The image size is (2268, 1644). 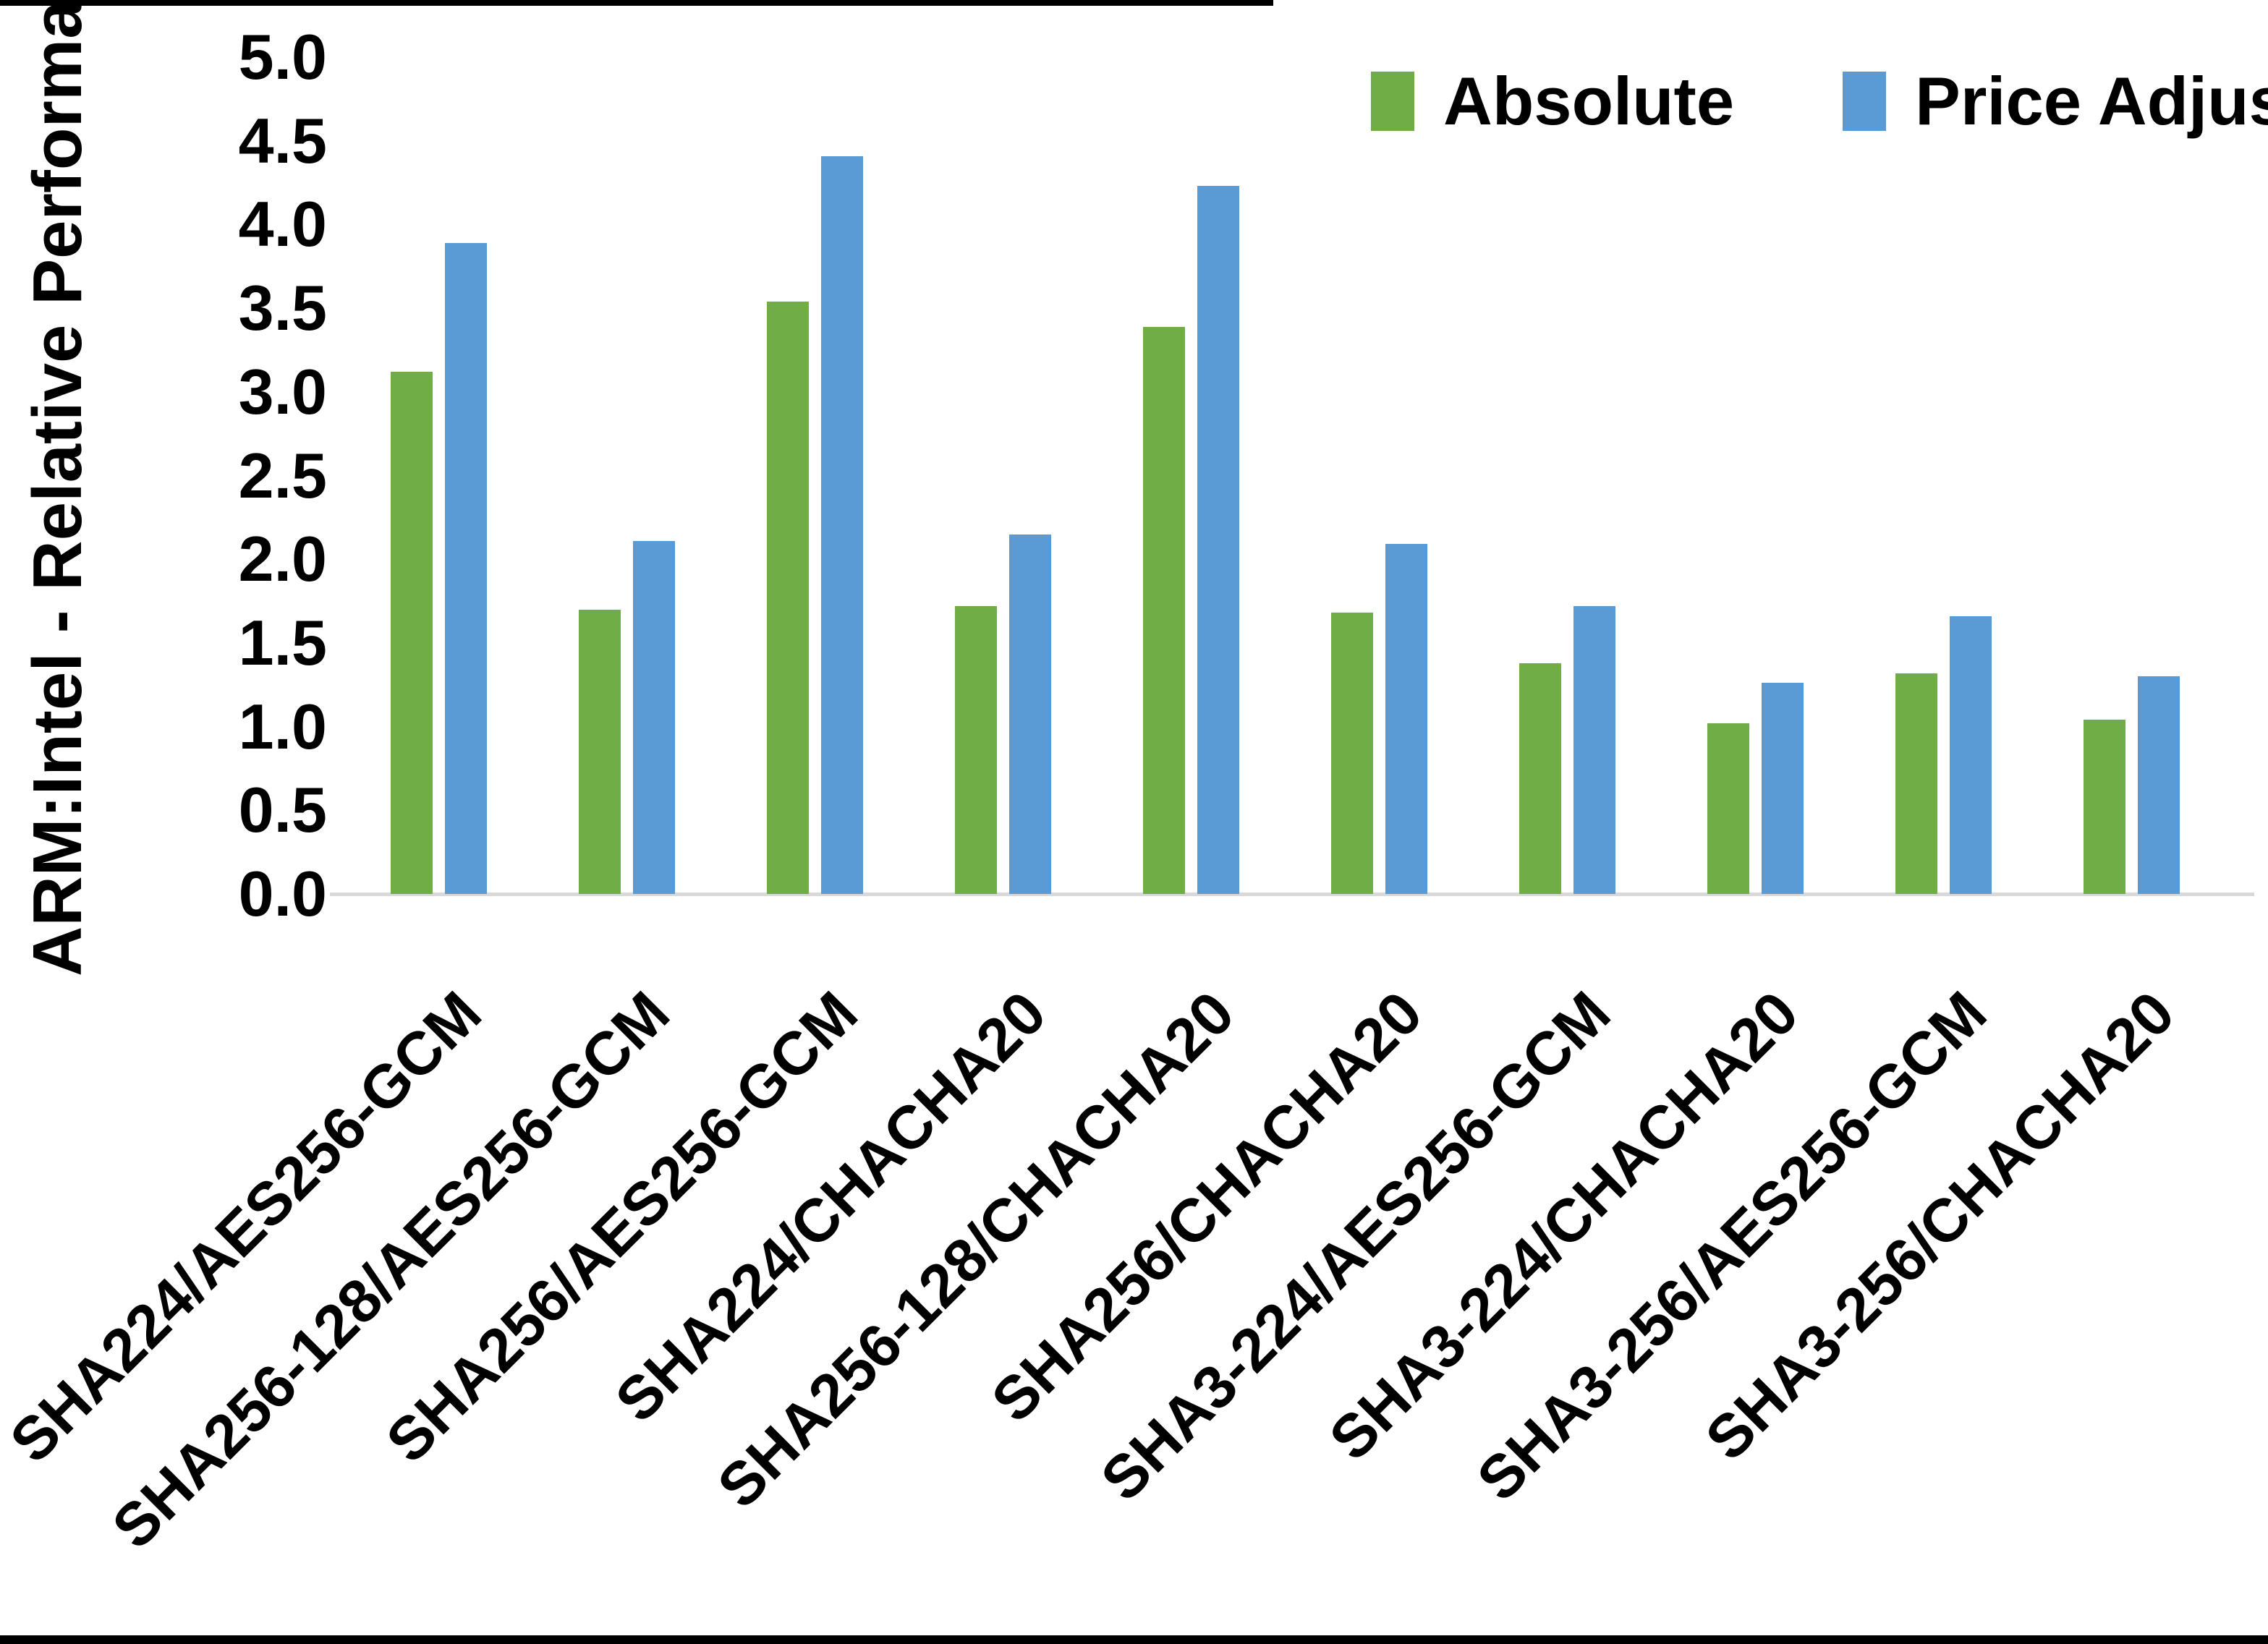 I want to click on scan-artifact-top-border, so click(x=636, y=3).